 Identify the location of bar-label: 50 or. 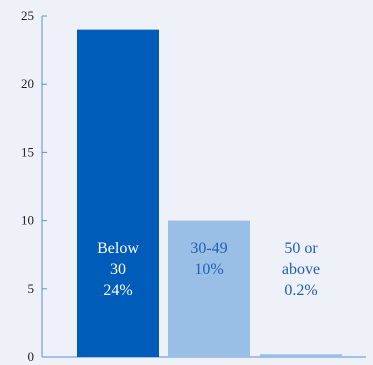
(301, 248).